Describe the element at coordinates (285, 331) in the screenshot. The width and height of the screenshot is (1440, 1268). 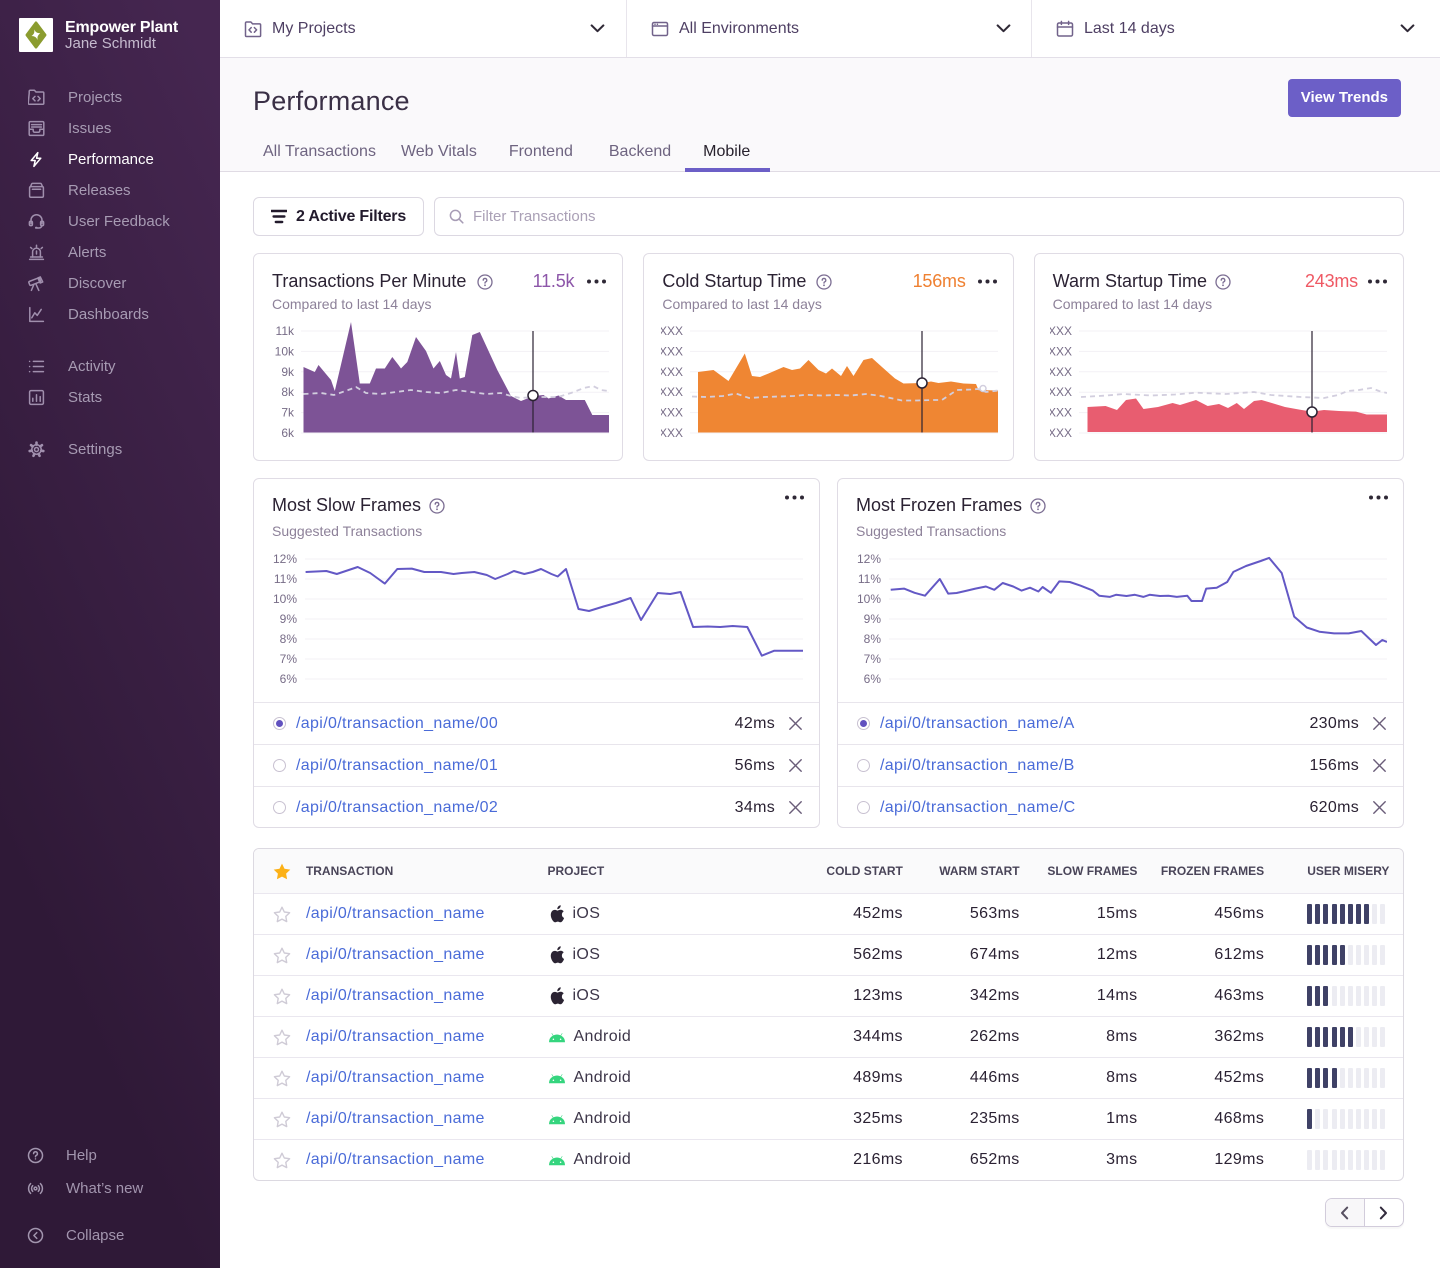
I see `svg-text: 11k` at that location.